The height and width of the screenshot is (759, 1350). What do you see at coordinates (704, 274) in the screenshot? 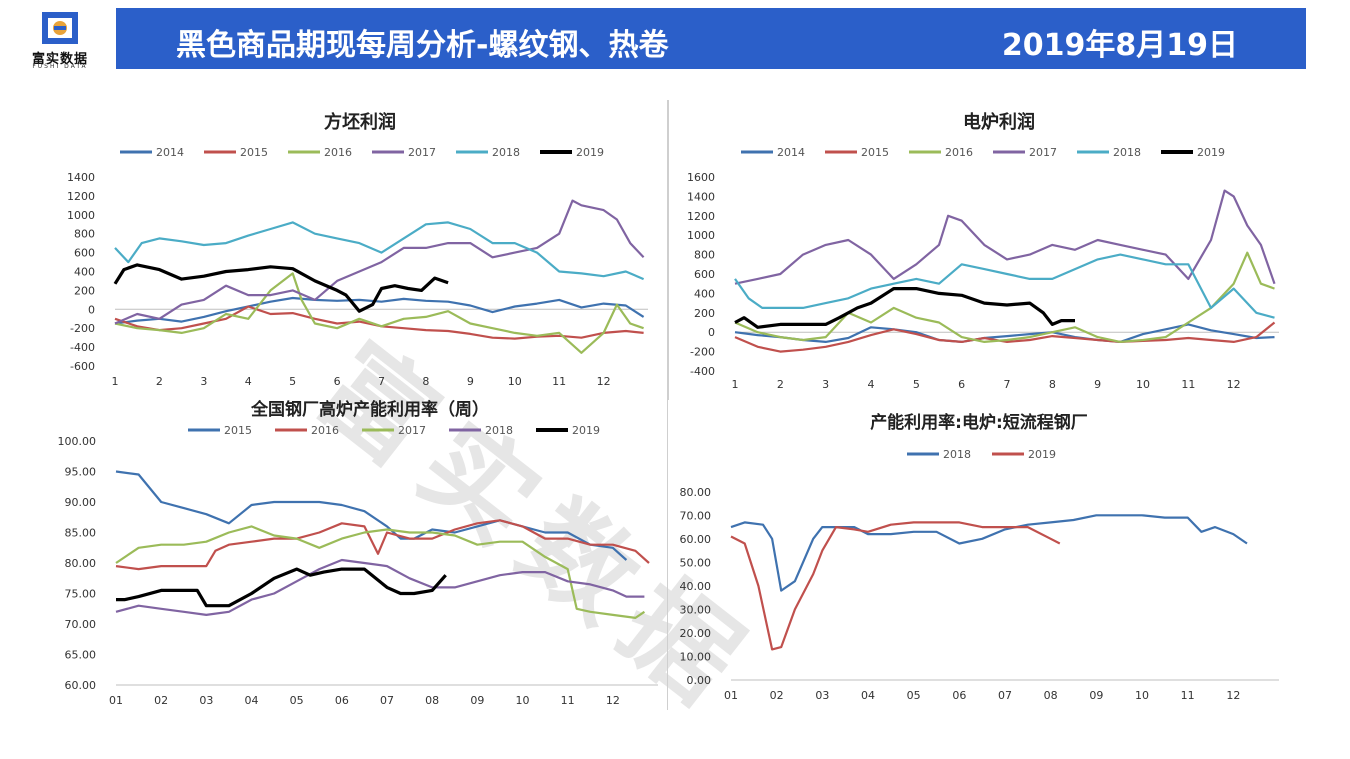
I see `y-tick-label: 600` at bounding box center [704, 274].